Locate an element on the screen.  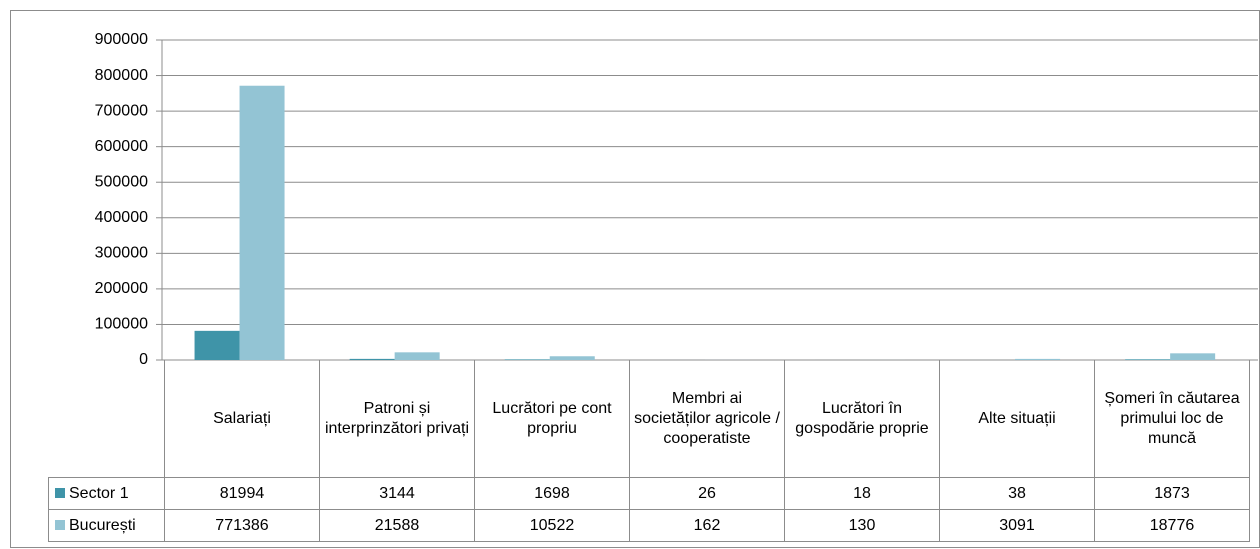
table-value: 26 is located at coordinates (707, 493).